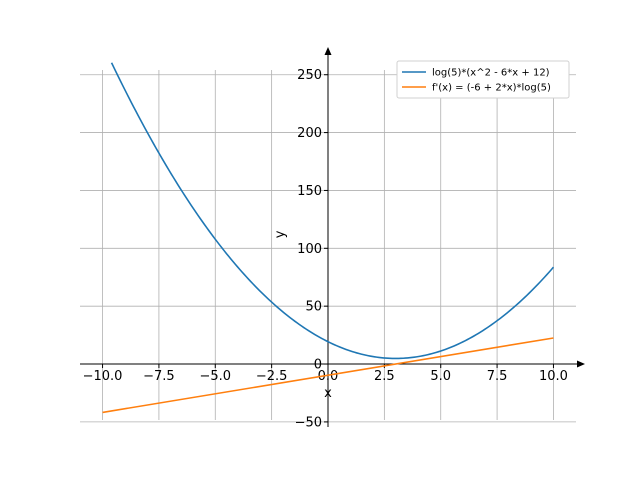  Describe the element at coordinates (103, 376) in the screenshot. I see `x-tick-label: −10.0` at that location.